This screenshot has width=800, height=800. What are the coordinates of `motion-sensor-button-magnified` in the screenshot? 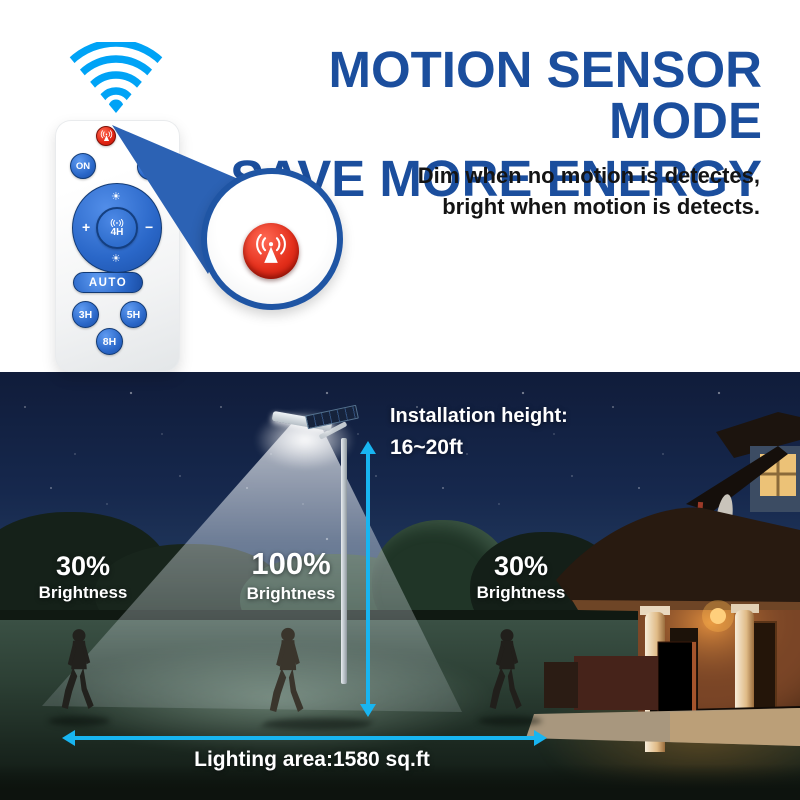 It's located at (271, 251).